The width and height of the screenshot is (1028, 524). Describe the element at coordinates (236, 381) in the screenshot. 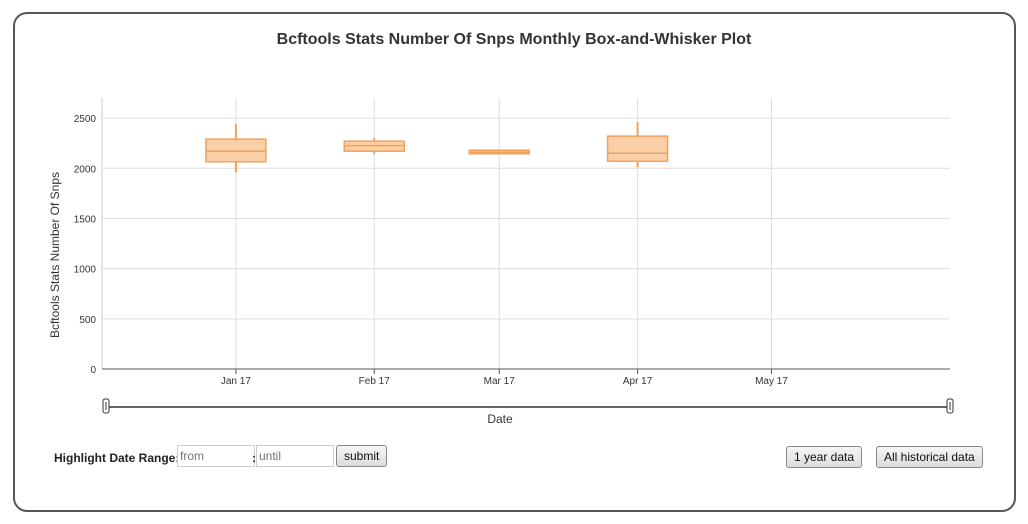

I see `x-tick-label: Jan 17` at that location.